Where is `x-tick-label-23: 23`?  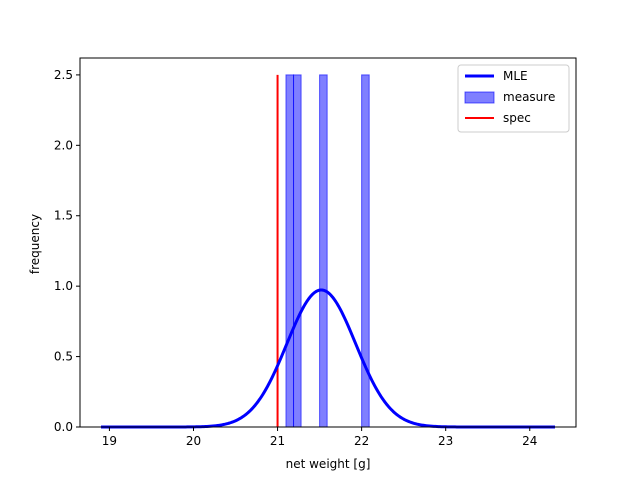
x-tick-label-23: 23 is located at coordinates (445, 441).